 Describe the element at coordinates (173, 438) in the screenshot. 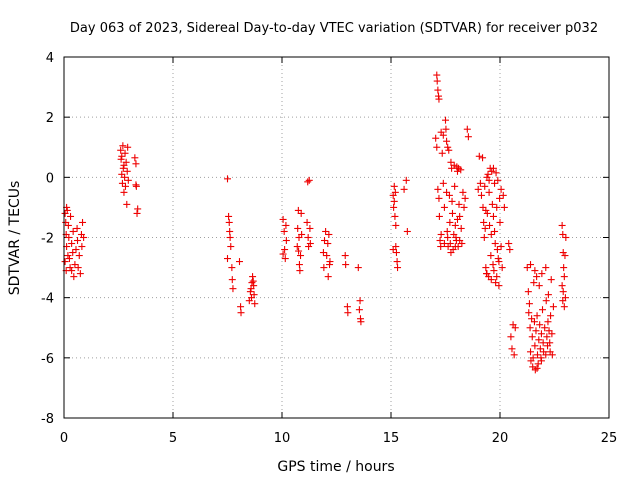

I see `x-tick-label: 5` at that location.